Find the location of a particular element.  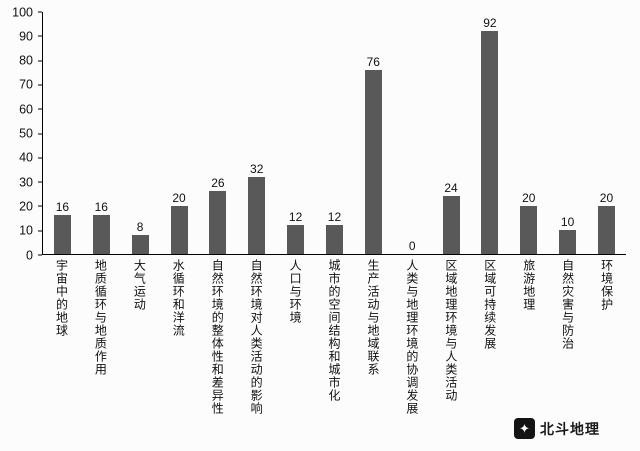

bar-group: 8 is located at coordinates (140, 133).